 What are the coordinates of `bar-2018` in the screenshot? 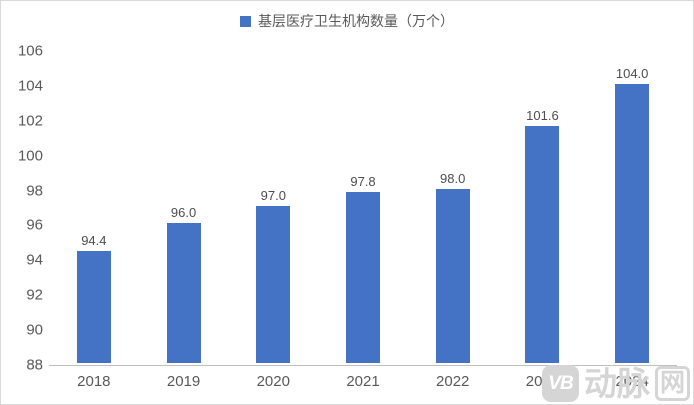 It's located at (93, 307).